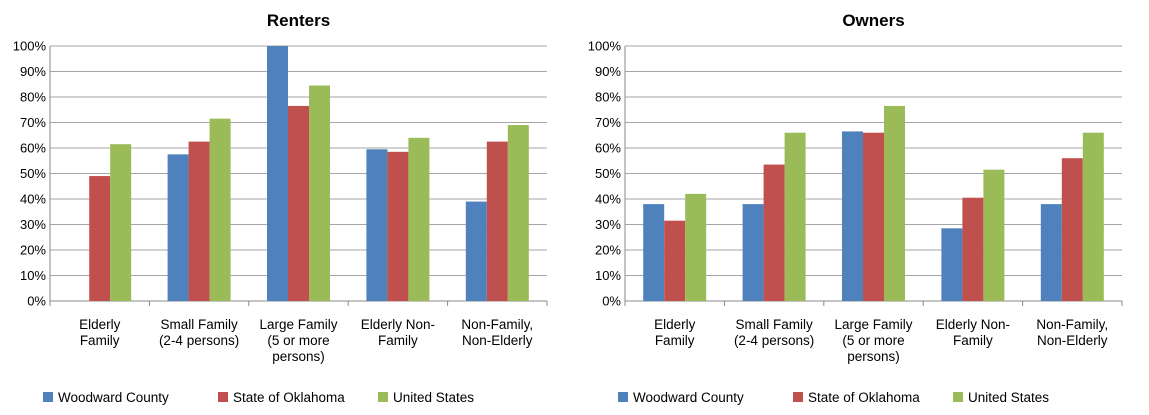 The height and width of the screenshot is (415, 1149). I want to click on chart-title: Renters, so click(298, 20).